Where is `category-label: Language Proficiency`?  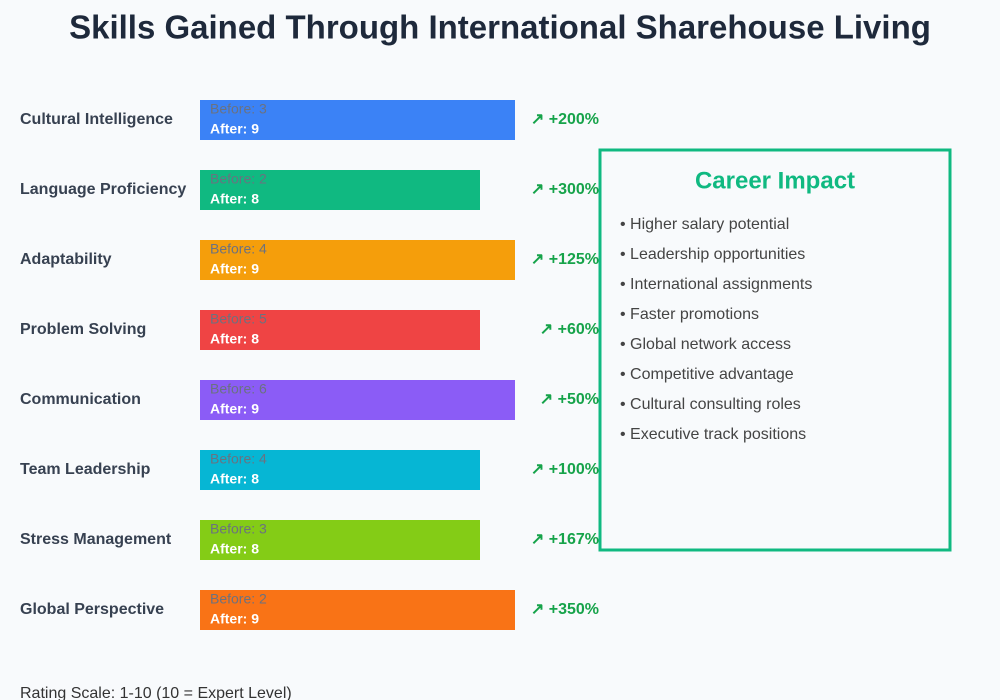 category-label: Language Proficiency is located at coordinates (103, 189).